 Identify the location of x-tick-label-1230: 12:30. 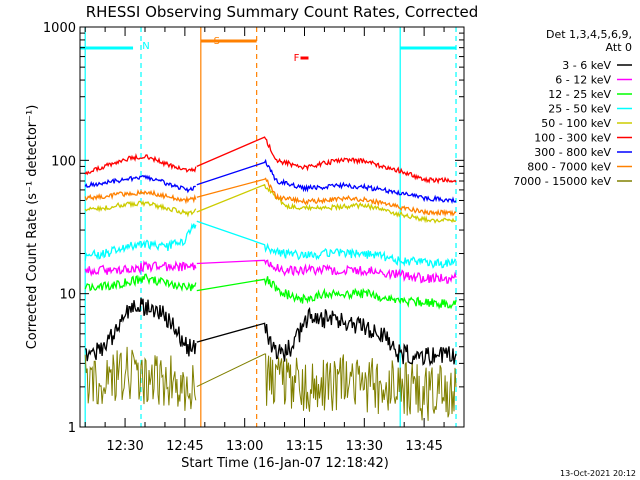
(124, 446).